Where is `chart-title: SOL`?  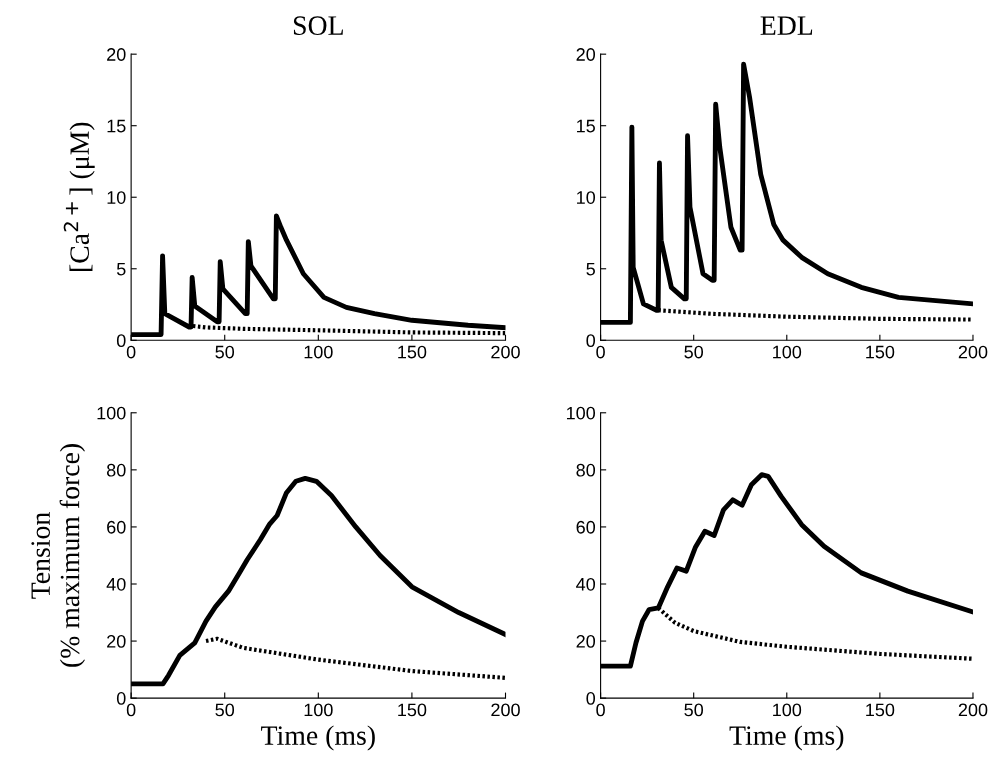 chart-title: SOL is located at coordinates (318, 25).